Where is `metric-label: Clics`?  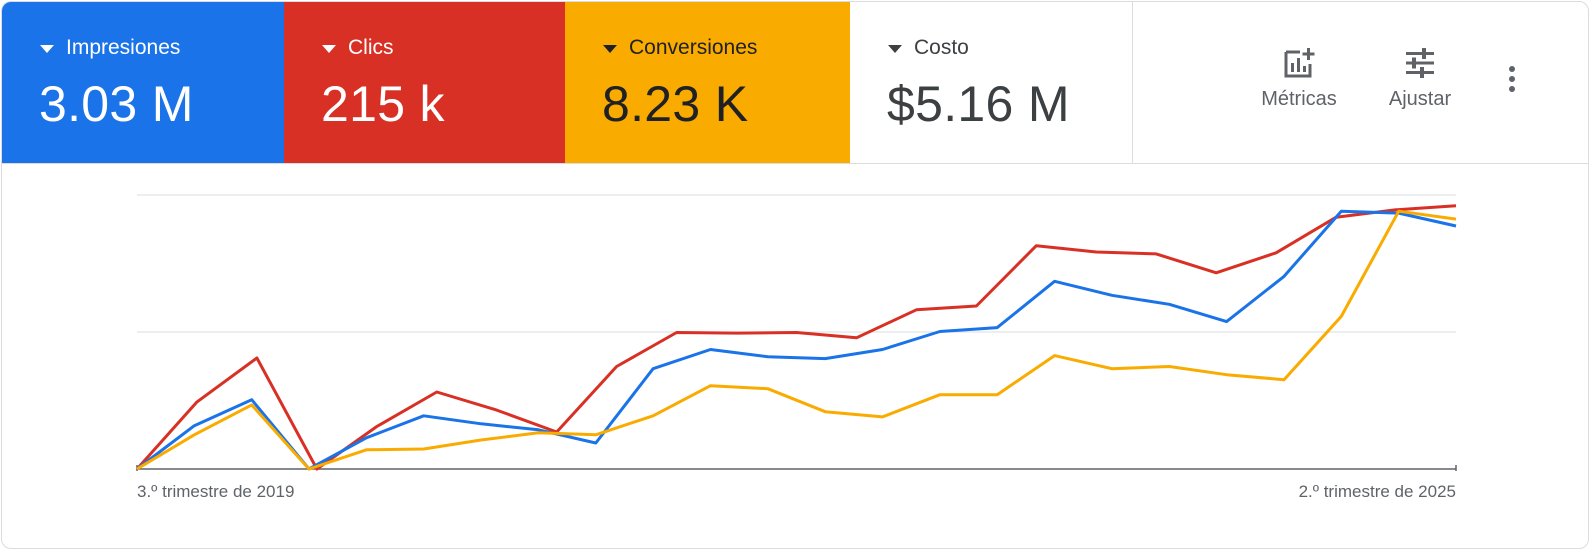 metric-label: Clics is located at coordinates (371, 47).